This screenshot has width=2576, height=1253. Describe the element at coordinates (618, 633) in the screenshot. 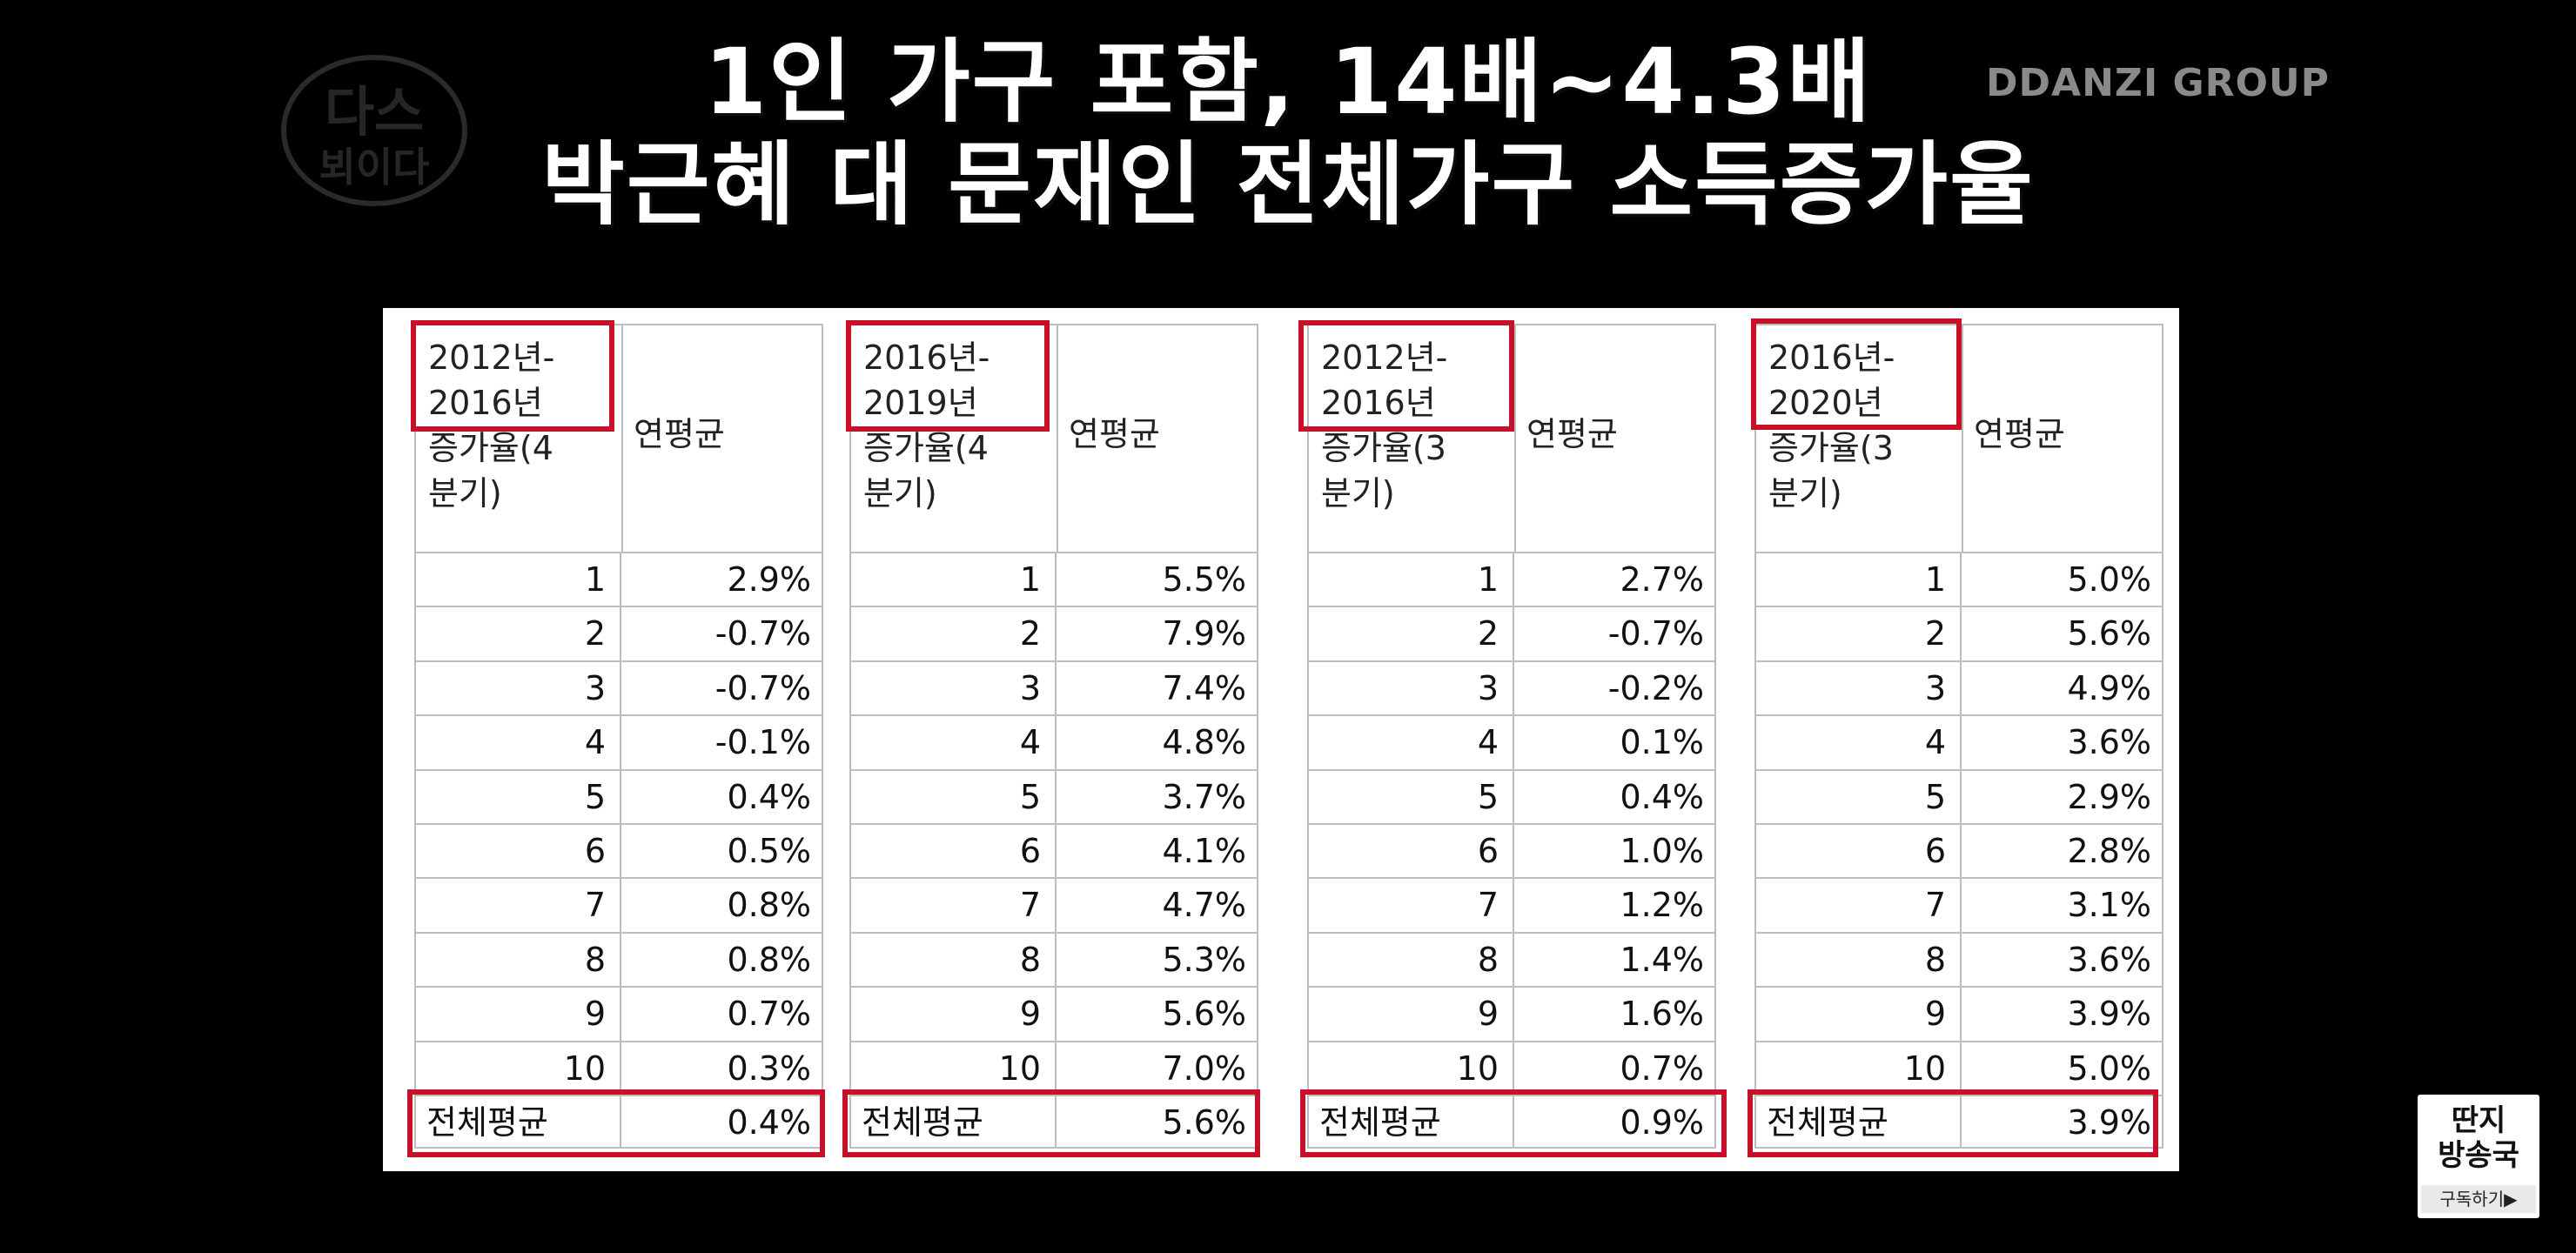

I see `table-row: 2 -0.7%` at that location.